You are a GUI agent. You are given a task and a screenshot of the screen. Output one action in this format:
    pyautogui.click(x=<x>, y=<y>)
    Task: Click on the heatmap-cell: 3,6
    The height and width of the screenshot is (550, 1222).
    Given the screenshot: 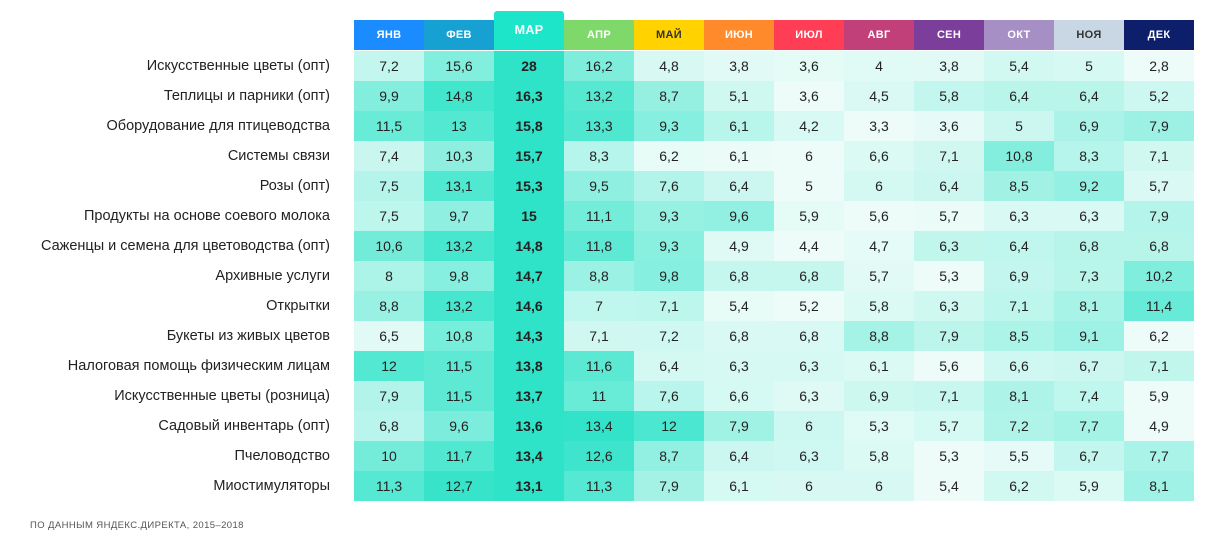 What is the action you would take?
    pyautogui.click(x=809, y=66)
    